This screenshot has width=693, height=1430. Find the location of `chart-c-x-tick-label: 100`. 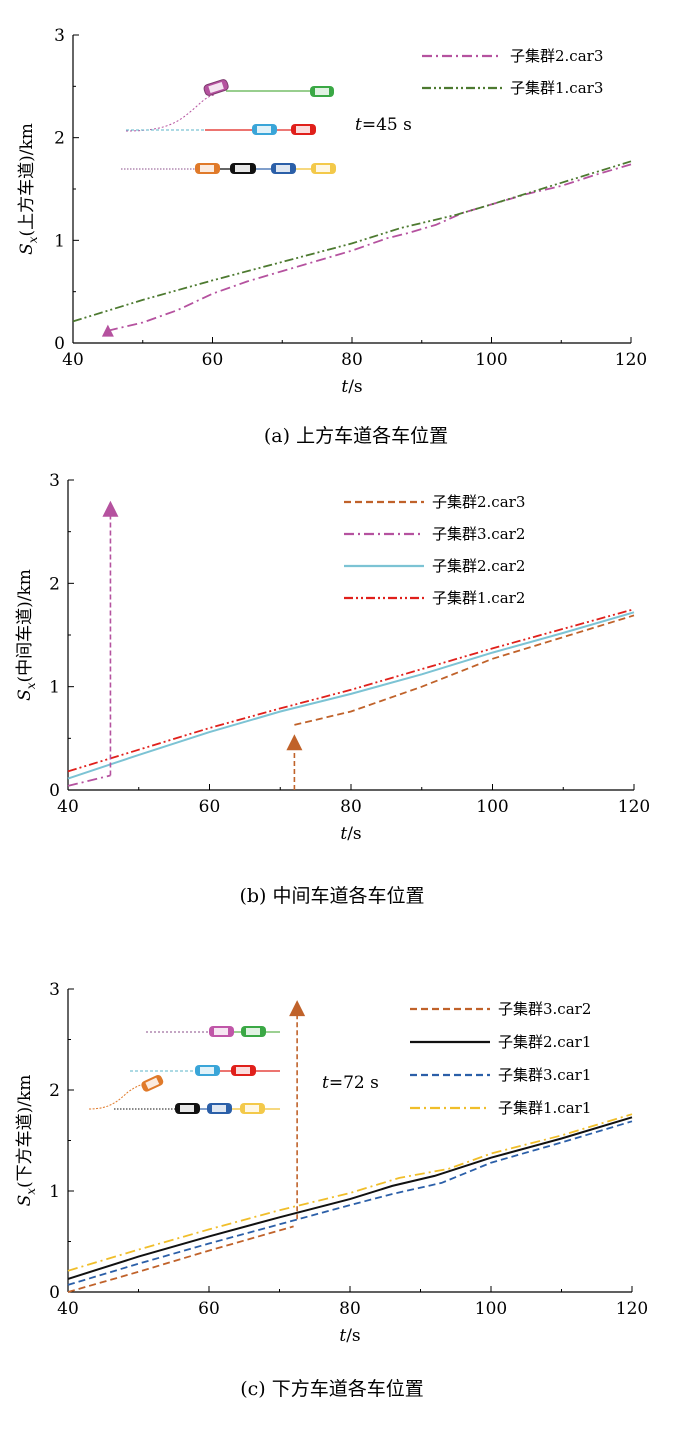

chart-c-x-tick-label: 100 is located at coordinates (491, 1309).